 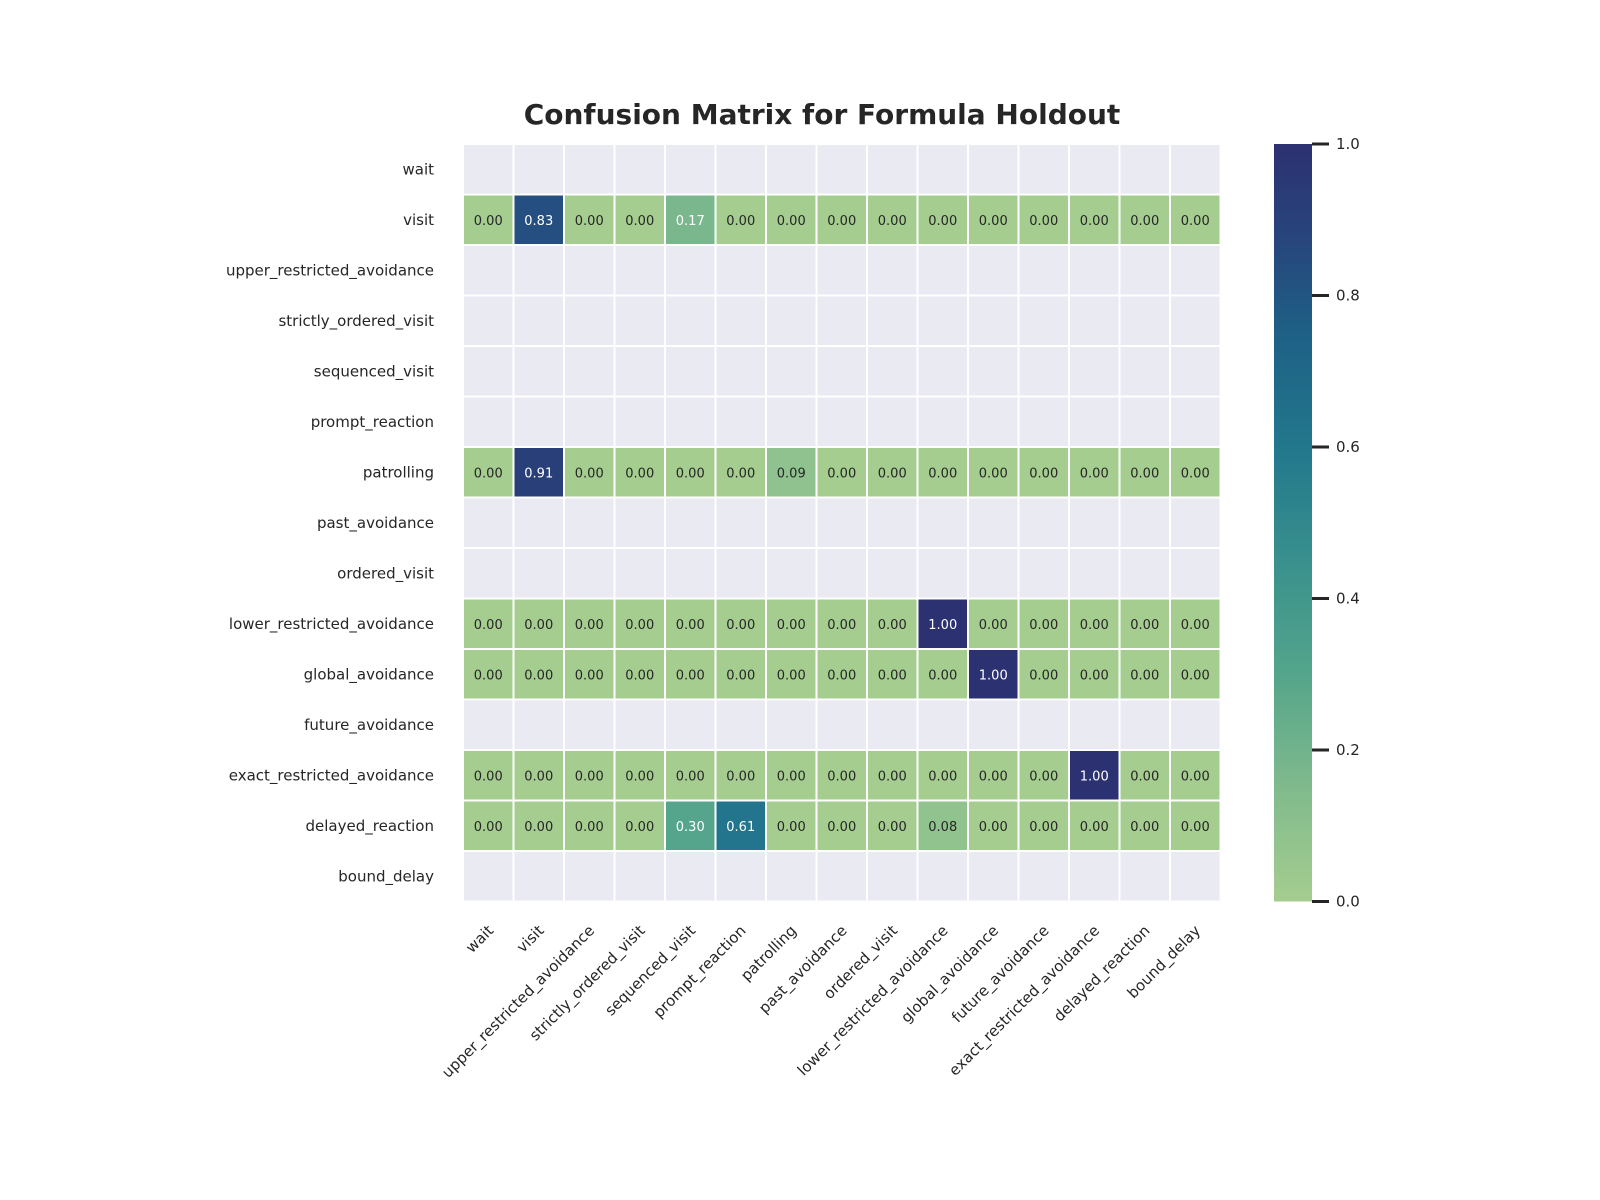 What do you see at coordinates (398, 472) in the screenshot?
I see `row-label: patrolling` at bounding box center [398, 472].